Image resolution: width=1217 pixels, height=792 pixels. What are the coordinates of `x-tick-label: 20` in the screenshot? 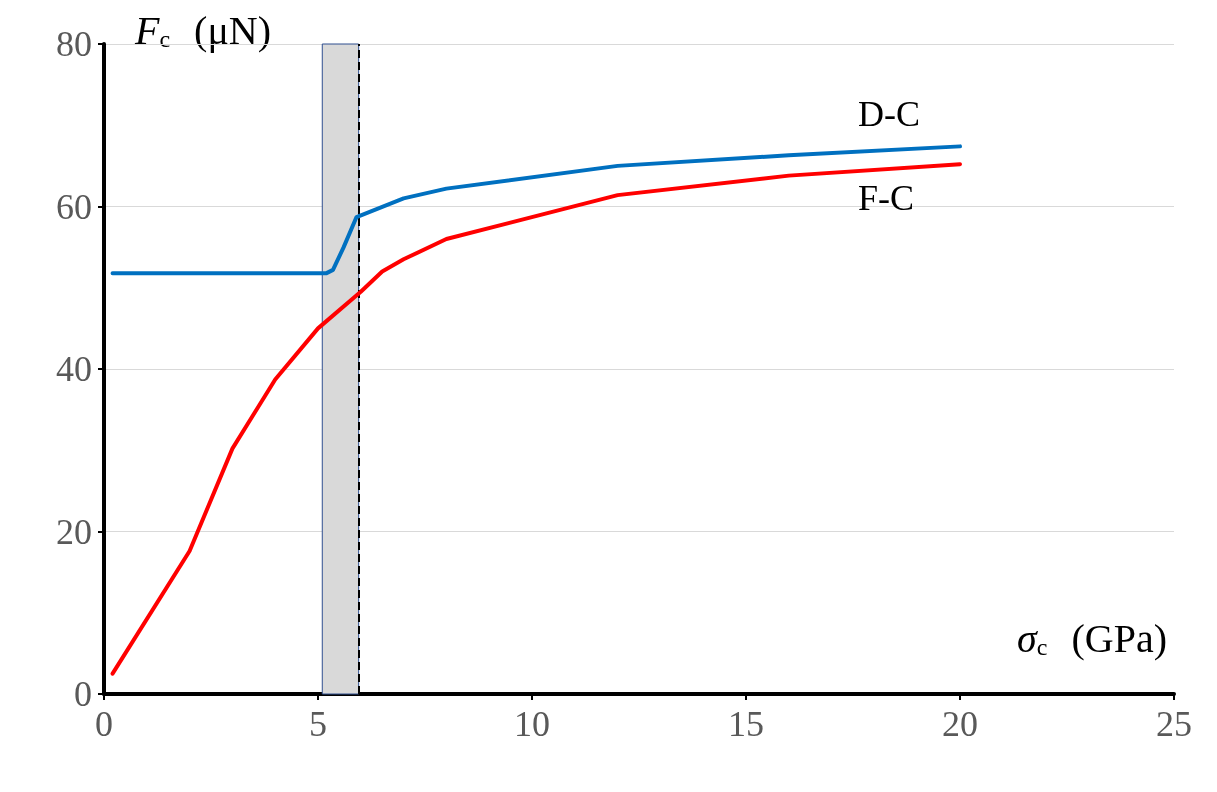 It's located at (960, 724).